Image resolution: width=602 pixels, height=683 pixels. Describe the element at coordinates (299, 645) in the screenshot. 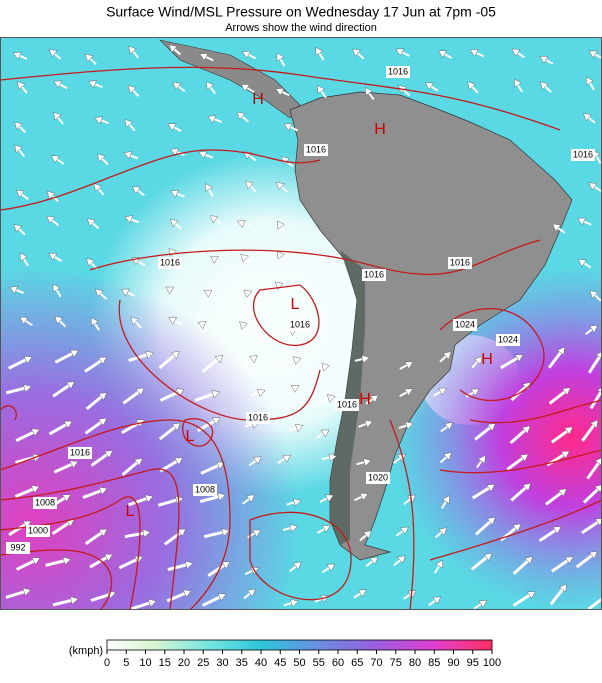

I see `colorbar` at that location.